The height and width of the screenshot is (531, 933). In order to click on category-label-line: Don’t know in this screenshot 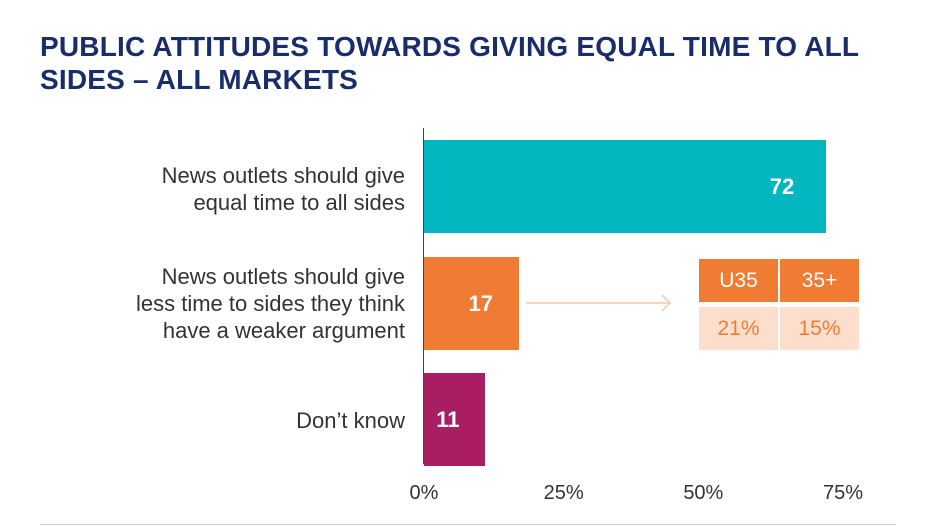, I will do `click(350, 420)`.